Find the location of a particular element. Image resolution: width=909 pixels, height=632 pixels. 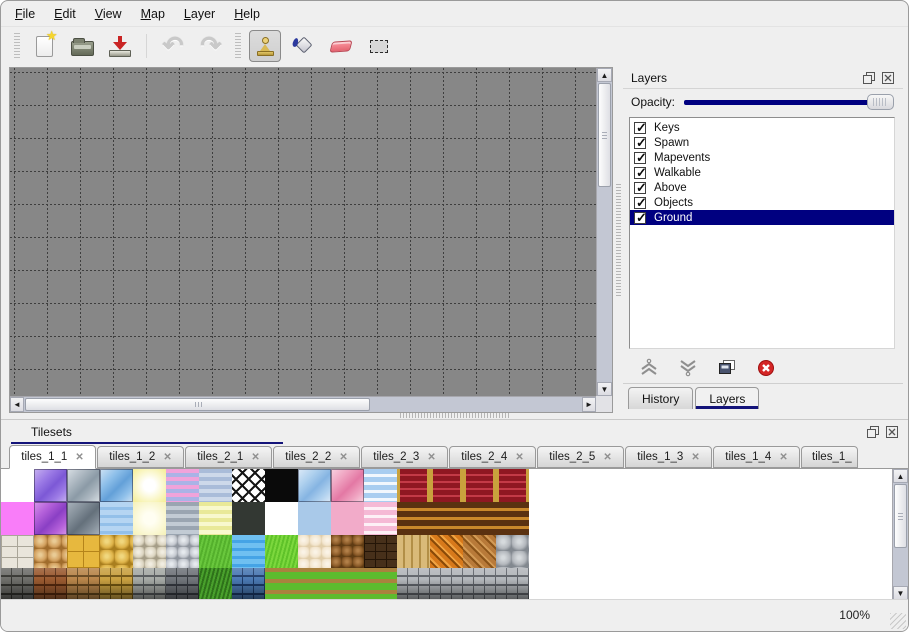

undo-button: ↶ is located at coordinates (173, 46).